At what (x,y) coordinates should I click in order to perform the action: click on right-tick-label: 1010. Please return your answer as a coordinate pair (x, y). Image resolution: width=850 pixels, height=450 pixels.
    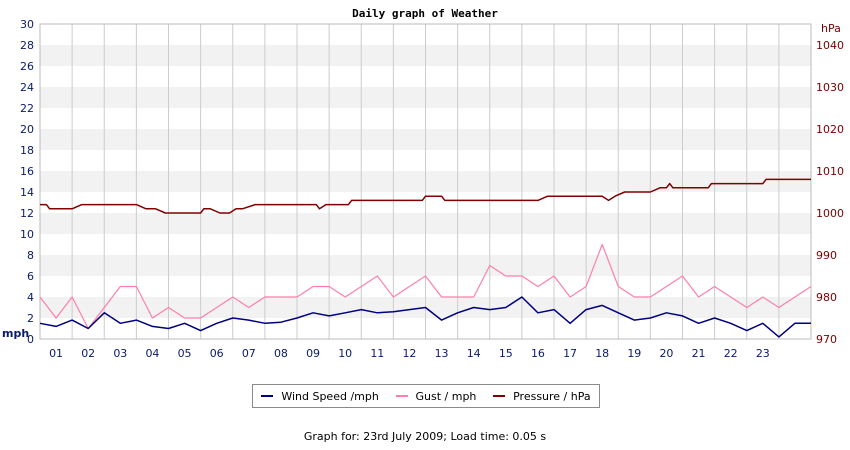
    Looking at the image, I should click on (830, 171).